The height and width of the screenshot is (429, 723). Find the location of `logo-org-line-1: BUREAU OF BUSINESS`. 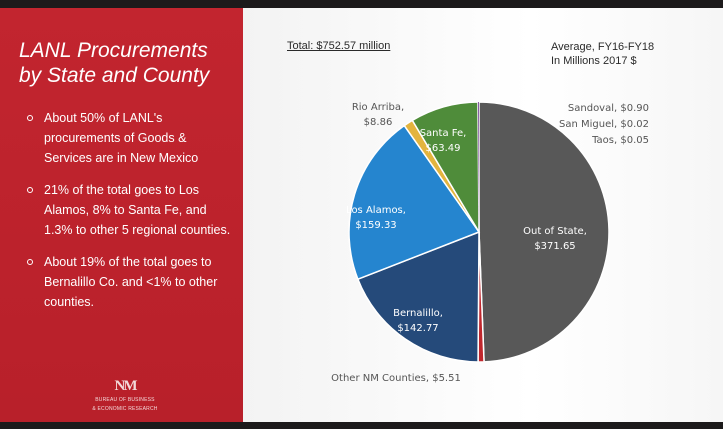

logo-org-line-1: BUREAU OF BUSINESS is located at coordinates (125, 400).